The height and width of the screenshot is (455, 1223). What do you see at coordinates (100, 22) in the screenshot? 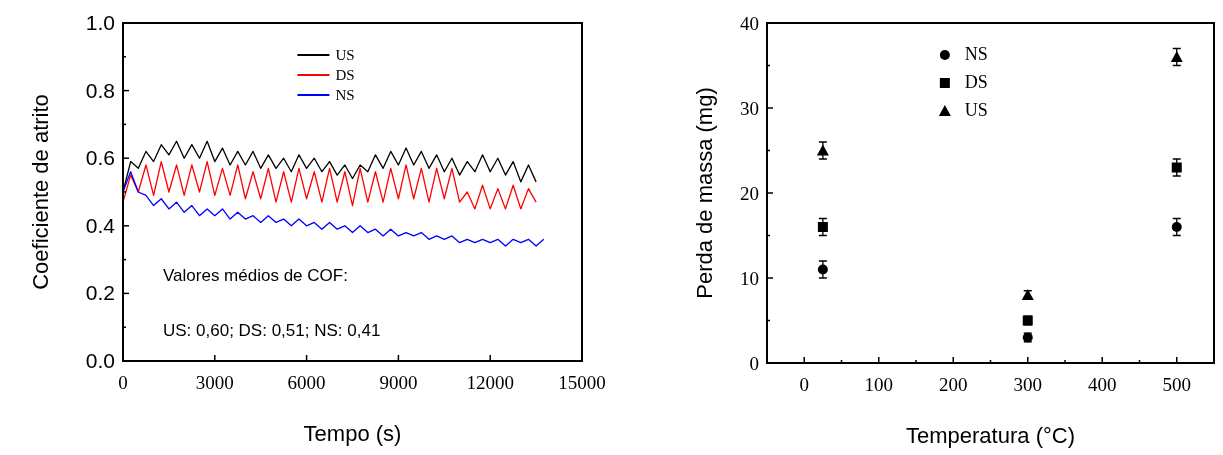
I see `y-tick-label: 1.0` at bounding box center [100, 22].